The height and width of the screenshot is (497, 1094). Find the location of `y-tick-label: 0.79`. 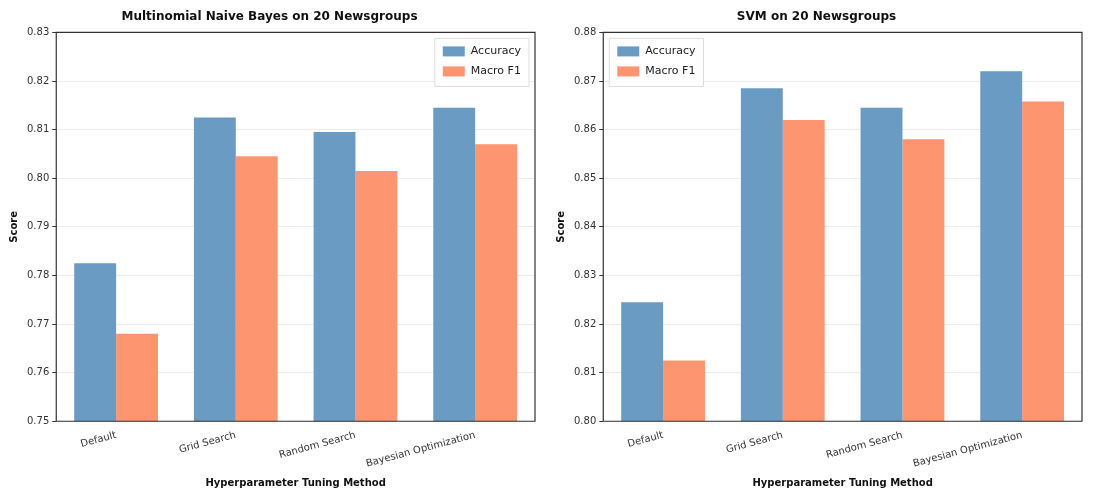

y-tick-label: 0.79 is located at coordinates (38, 226).